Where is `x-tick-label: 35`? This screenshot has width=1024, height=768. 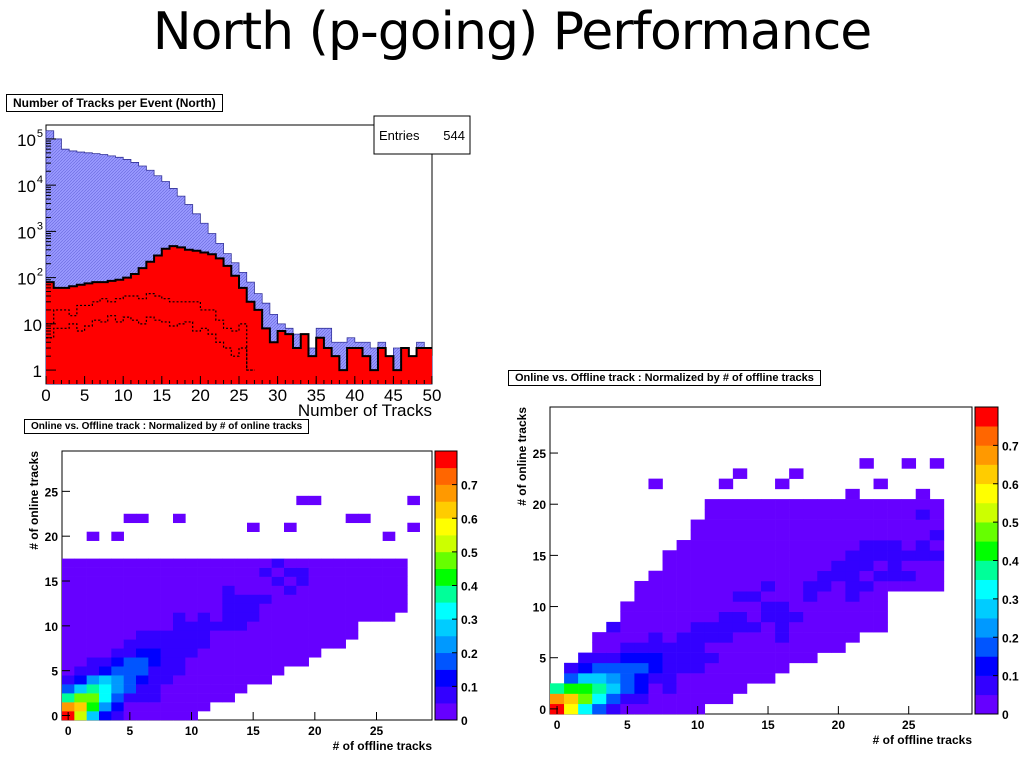 x-tick-label: 35 is located at coordinates (316, 395).